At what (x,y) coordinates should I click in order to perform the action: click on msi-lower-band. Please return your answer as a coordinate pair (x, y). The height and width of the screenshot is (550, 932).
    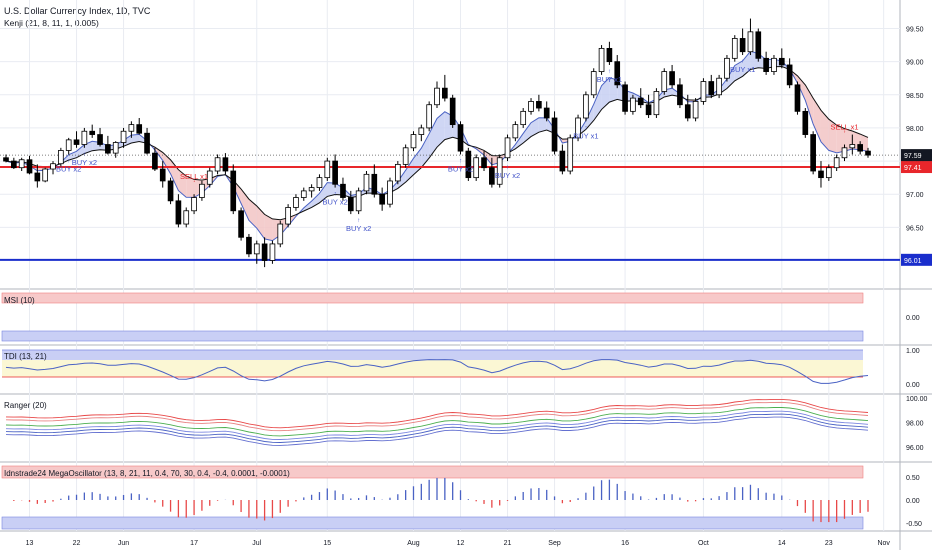
    Looking at the image, I should click on (432, 336).